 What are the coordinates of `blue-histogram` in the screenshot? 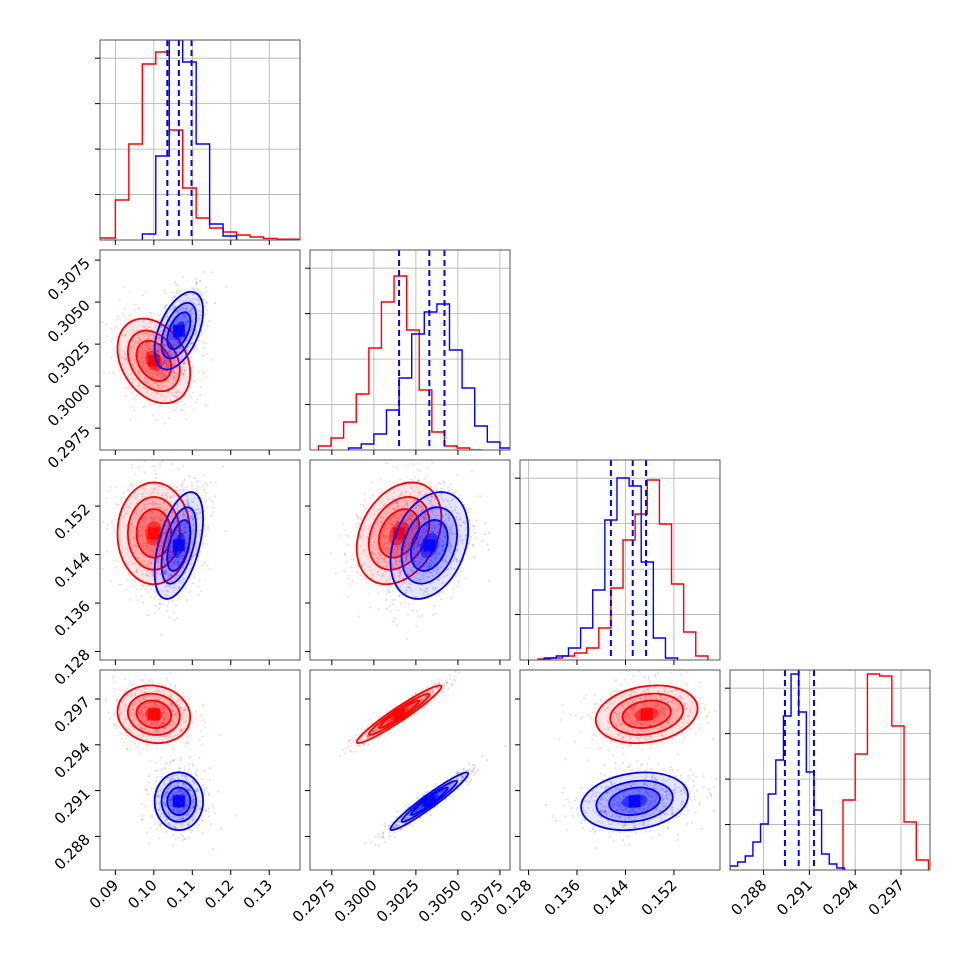 It's located at (428, 376).